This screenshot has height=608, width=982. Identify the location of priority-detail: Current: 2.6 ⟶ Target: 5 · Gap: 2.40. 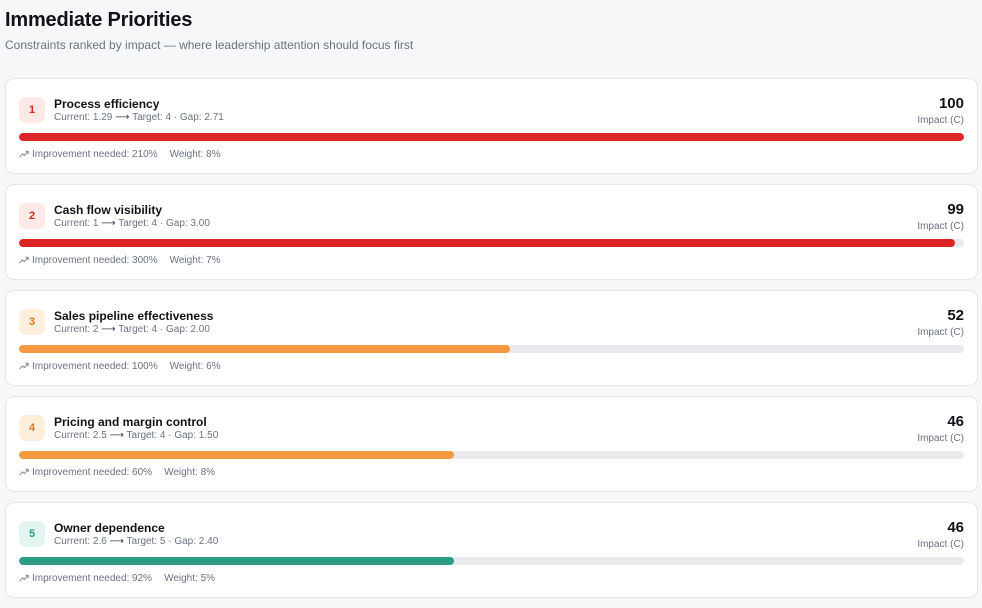
(136, 542).